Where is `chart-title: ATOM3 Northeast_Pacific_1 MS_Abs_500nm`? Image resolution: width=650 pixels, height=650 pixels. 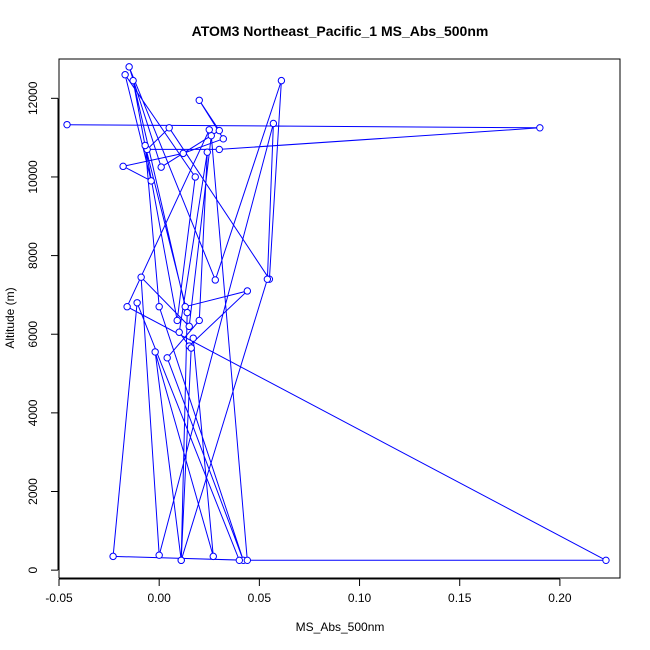
chart-title: ATOM3 Northeast_Pacific_1 MS_Abs_500nm is located at coordinates (340, 31).